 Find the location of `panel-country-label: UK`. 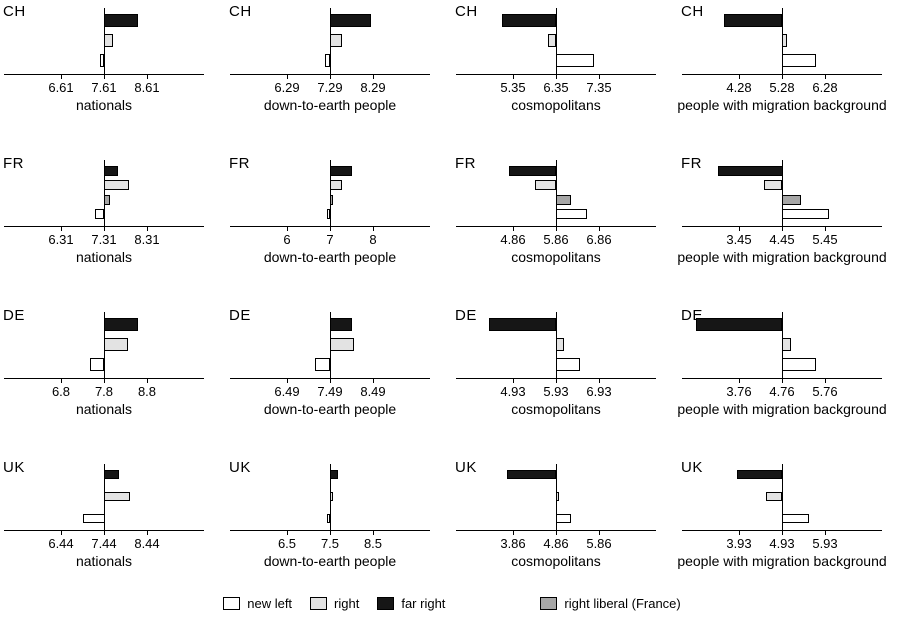

panel-country-label: UK is located at coordinates (14, 467).